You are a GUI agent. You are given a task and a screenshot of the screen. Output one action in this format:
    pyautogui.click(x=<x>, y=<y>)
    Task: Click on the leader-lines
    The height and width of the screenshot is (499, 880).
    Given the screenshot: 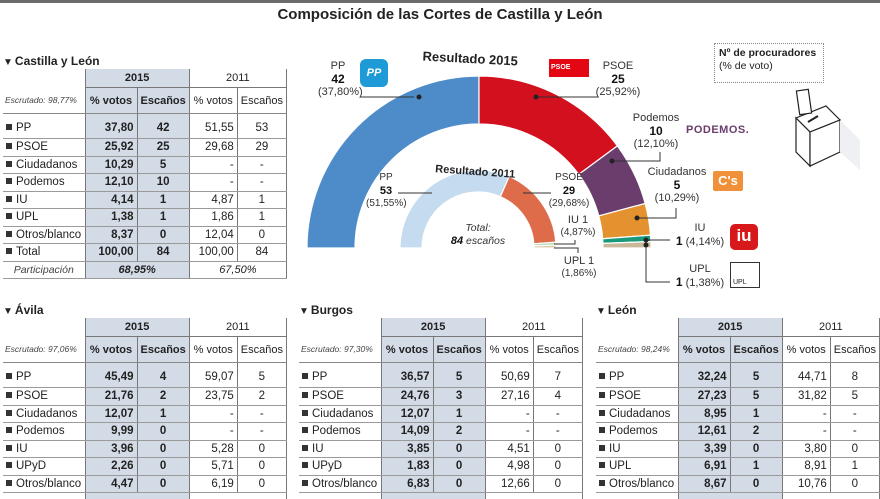 What is the action you would take?
    pyautogui.click(x=518, y=189)
    